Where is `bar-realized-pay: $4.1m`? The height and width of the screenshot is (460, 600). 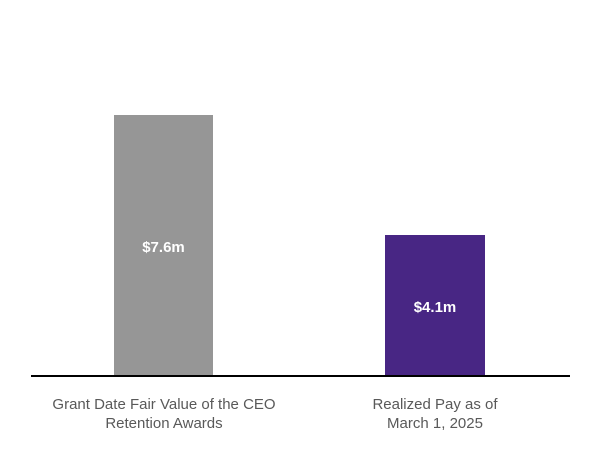 bar-realized-pay: $4.1m is located at coordinates (435, 305).